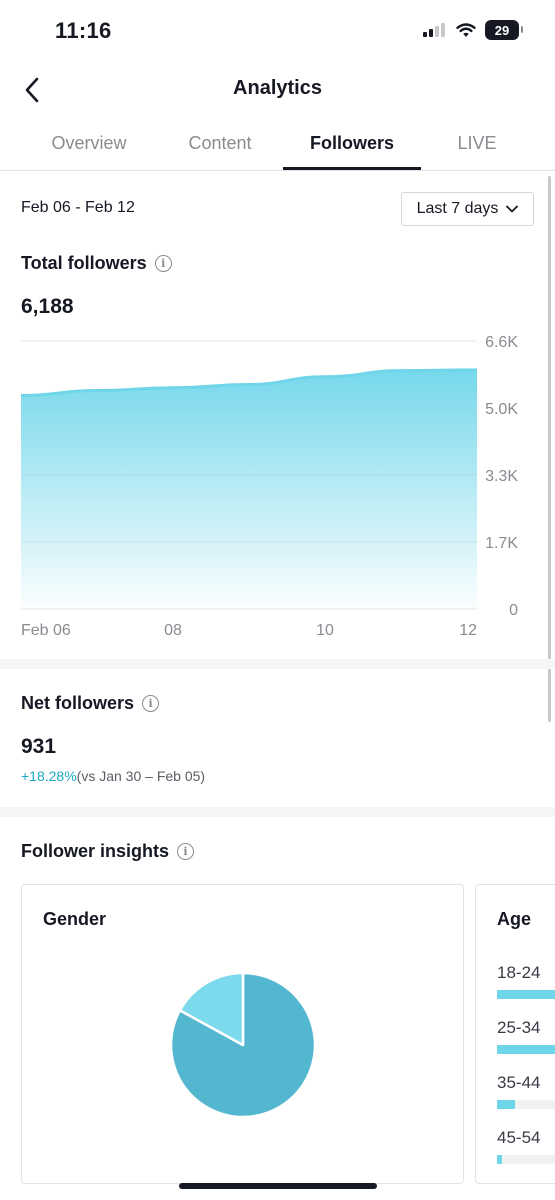 The image size is (555, 1200). I want to click on page-title: Analytics, so click(277, 88).